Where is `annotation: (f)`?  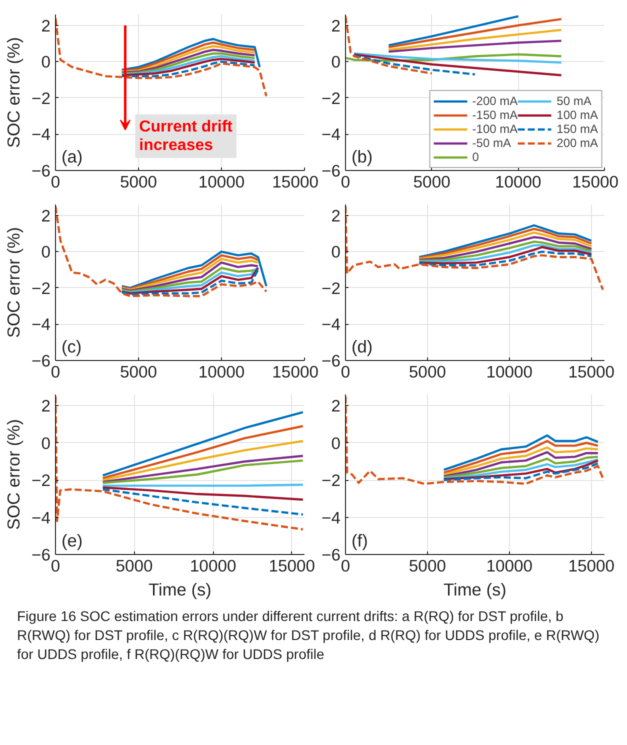
annotation: (f) is located at coordinates (360, 540).